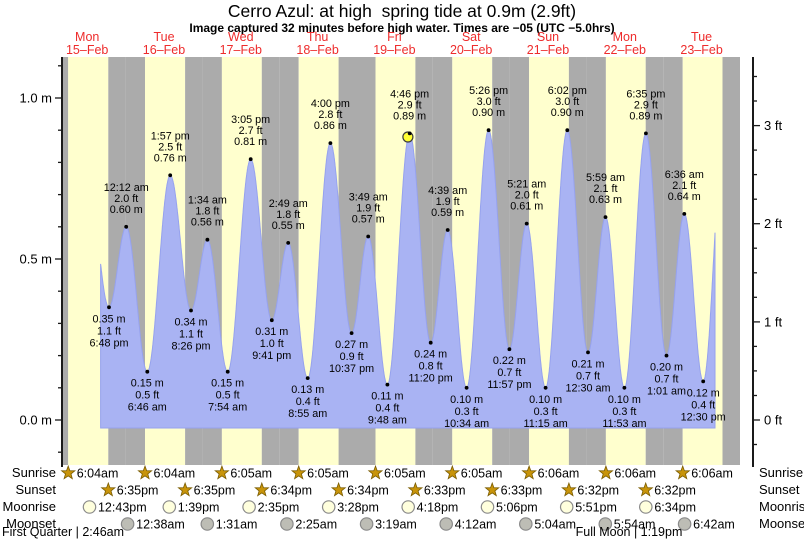  Describe the element at coordinates (279, 508) in the screenshot. I see `moonrise-time-label: 2:35pm` at that location.